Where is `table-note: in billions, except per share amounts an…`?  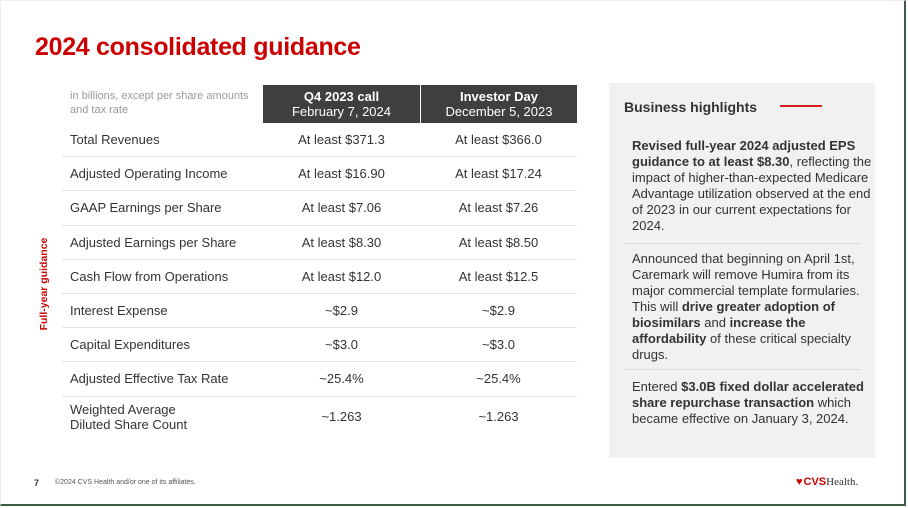 table-note: in billions, except per share amounts an… is located at coordinates (159, 103).